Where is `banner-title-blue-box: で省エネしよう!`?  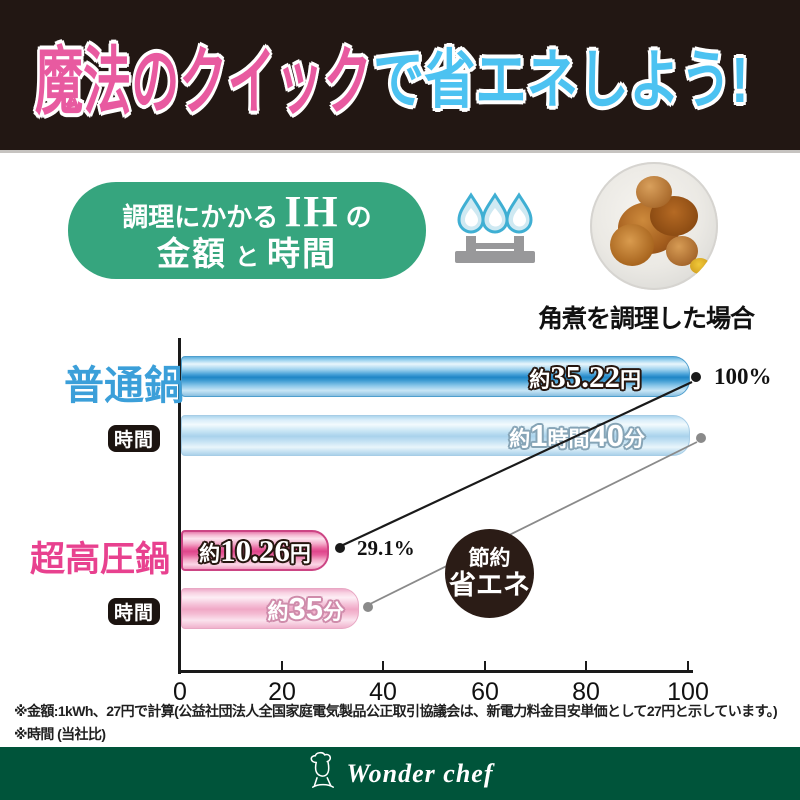 banner-title-blue-box: で省エネしよう! is located at coordinates (569, 75).